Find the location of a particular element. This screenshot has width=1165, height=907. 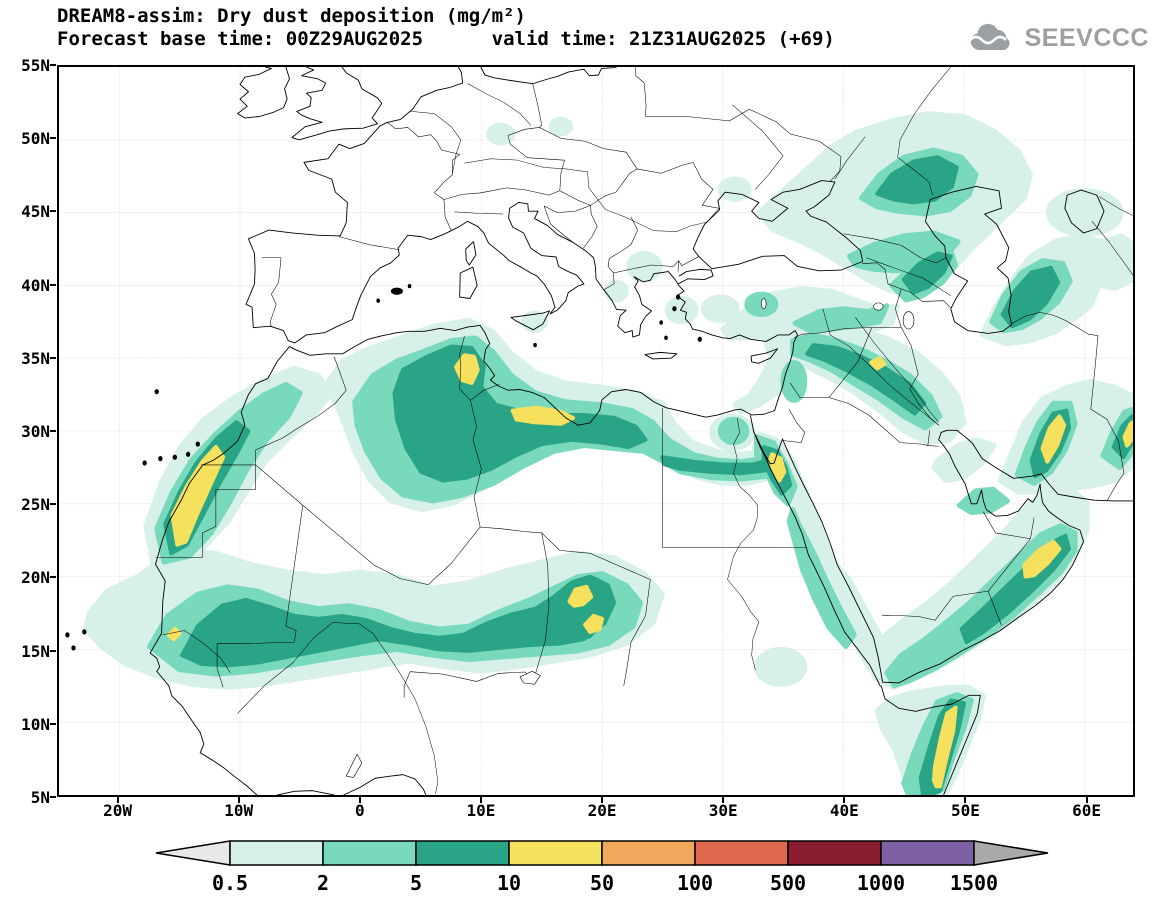

legend-value-label: 10 is located at coordinates (509, 883).